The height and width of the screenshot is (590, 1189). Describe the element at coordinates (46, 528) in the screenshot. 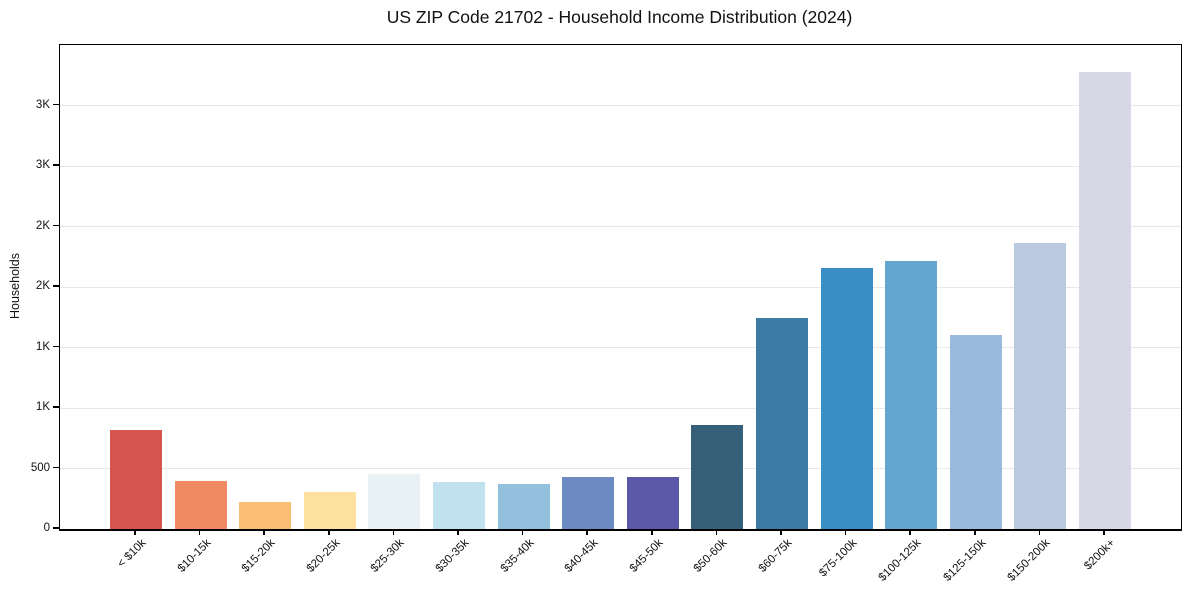

I see `y-tick-label: 0` at that location.